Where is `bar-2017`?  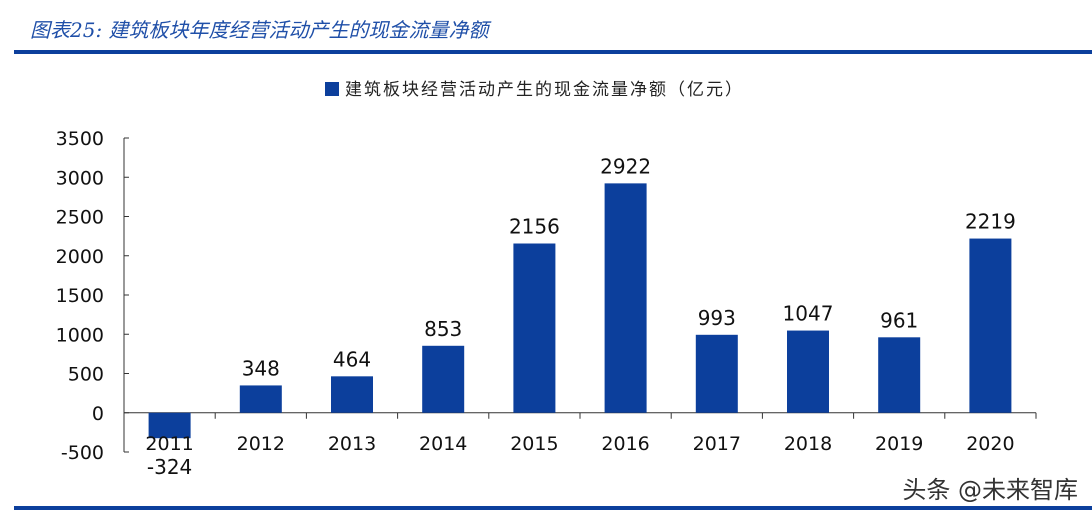 bar-2017 is located at coordinates (716, 373).